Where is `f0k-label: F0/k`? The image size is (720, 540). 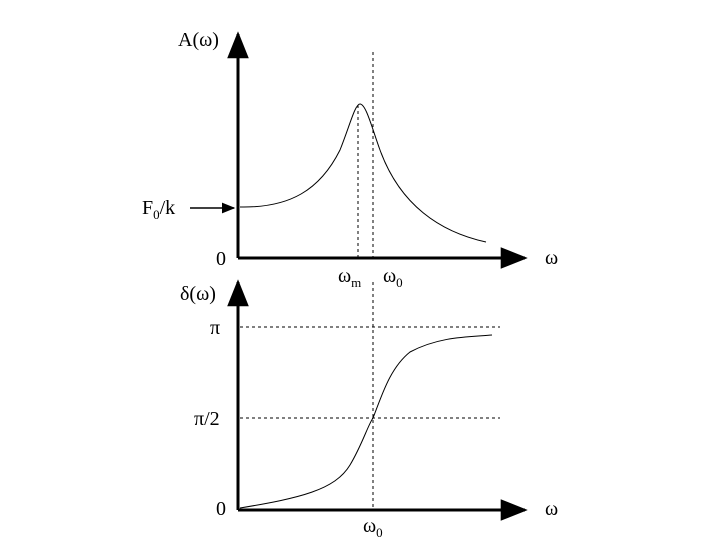 f0k-label: F0/k is located at coordinates (158, 209).